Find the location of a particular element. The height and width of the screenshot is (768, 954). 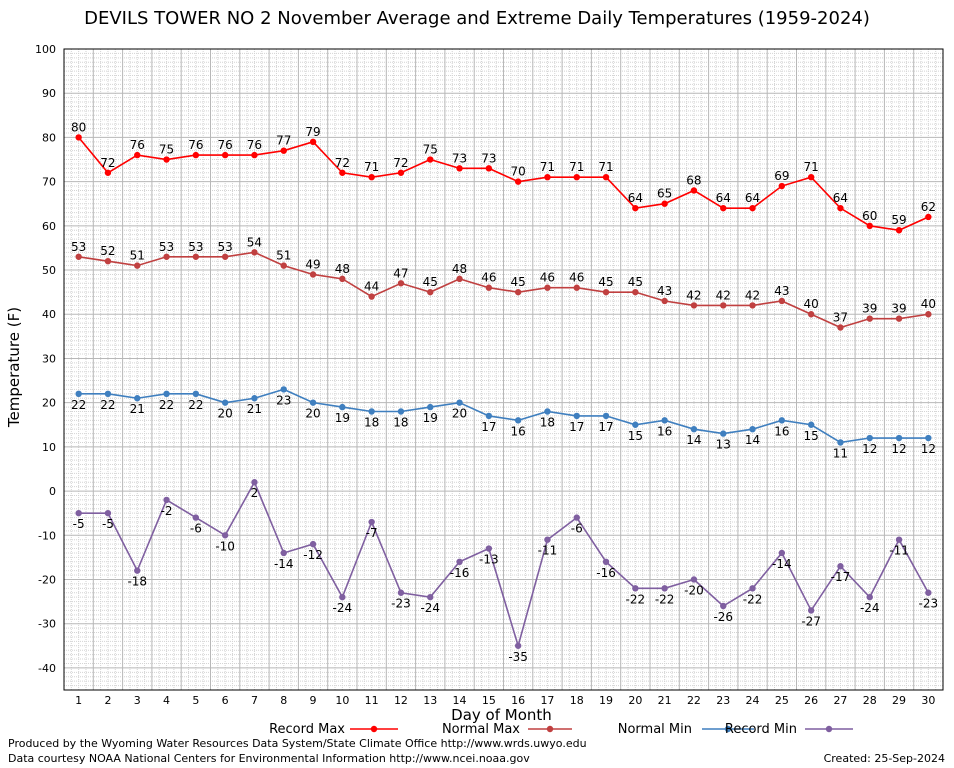

data-label-record-min: -2 is located at coordinates (167, 511).